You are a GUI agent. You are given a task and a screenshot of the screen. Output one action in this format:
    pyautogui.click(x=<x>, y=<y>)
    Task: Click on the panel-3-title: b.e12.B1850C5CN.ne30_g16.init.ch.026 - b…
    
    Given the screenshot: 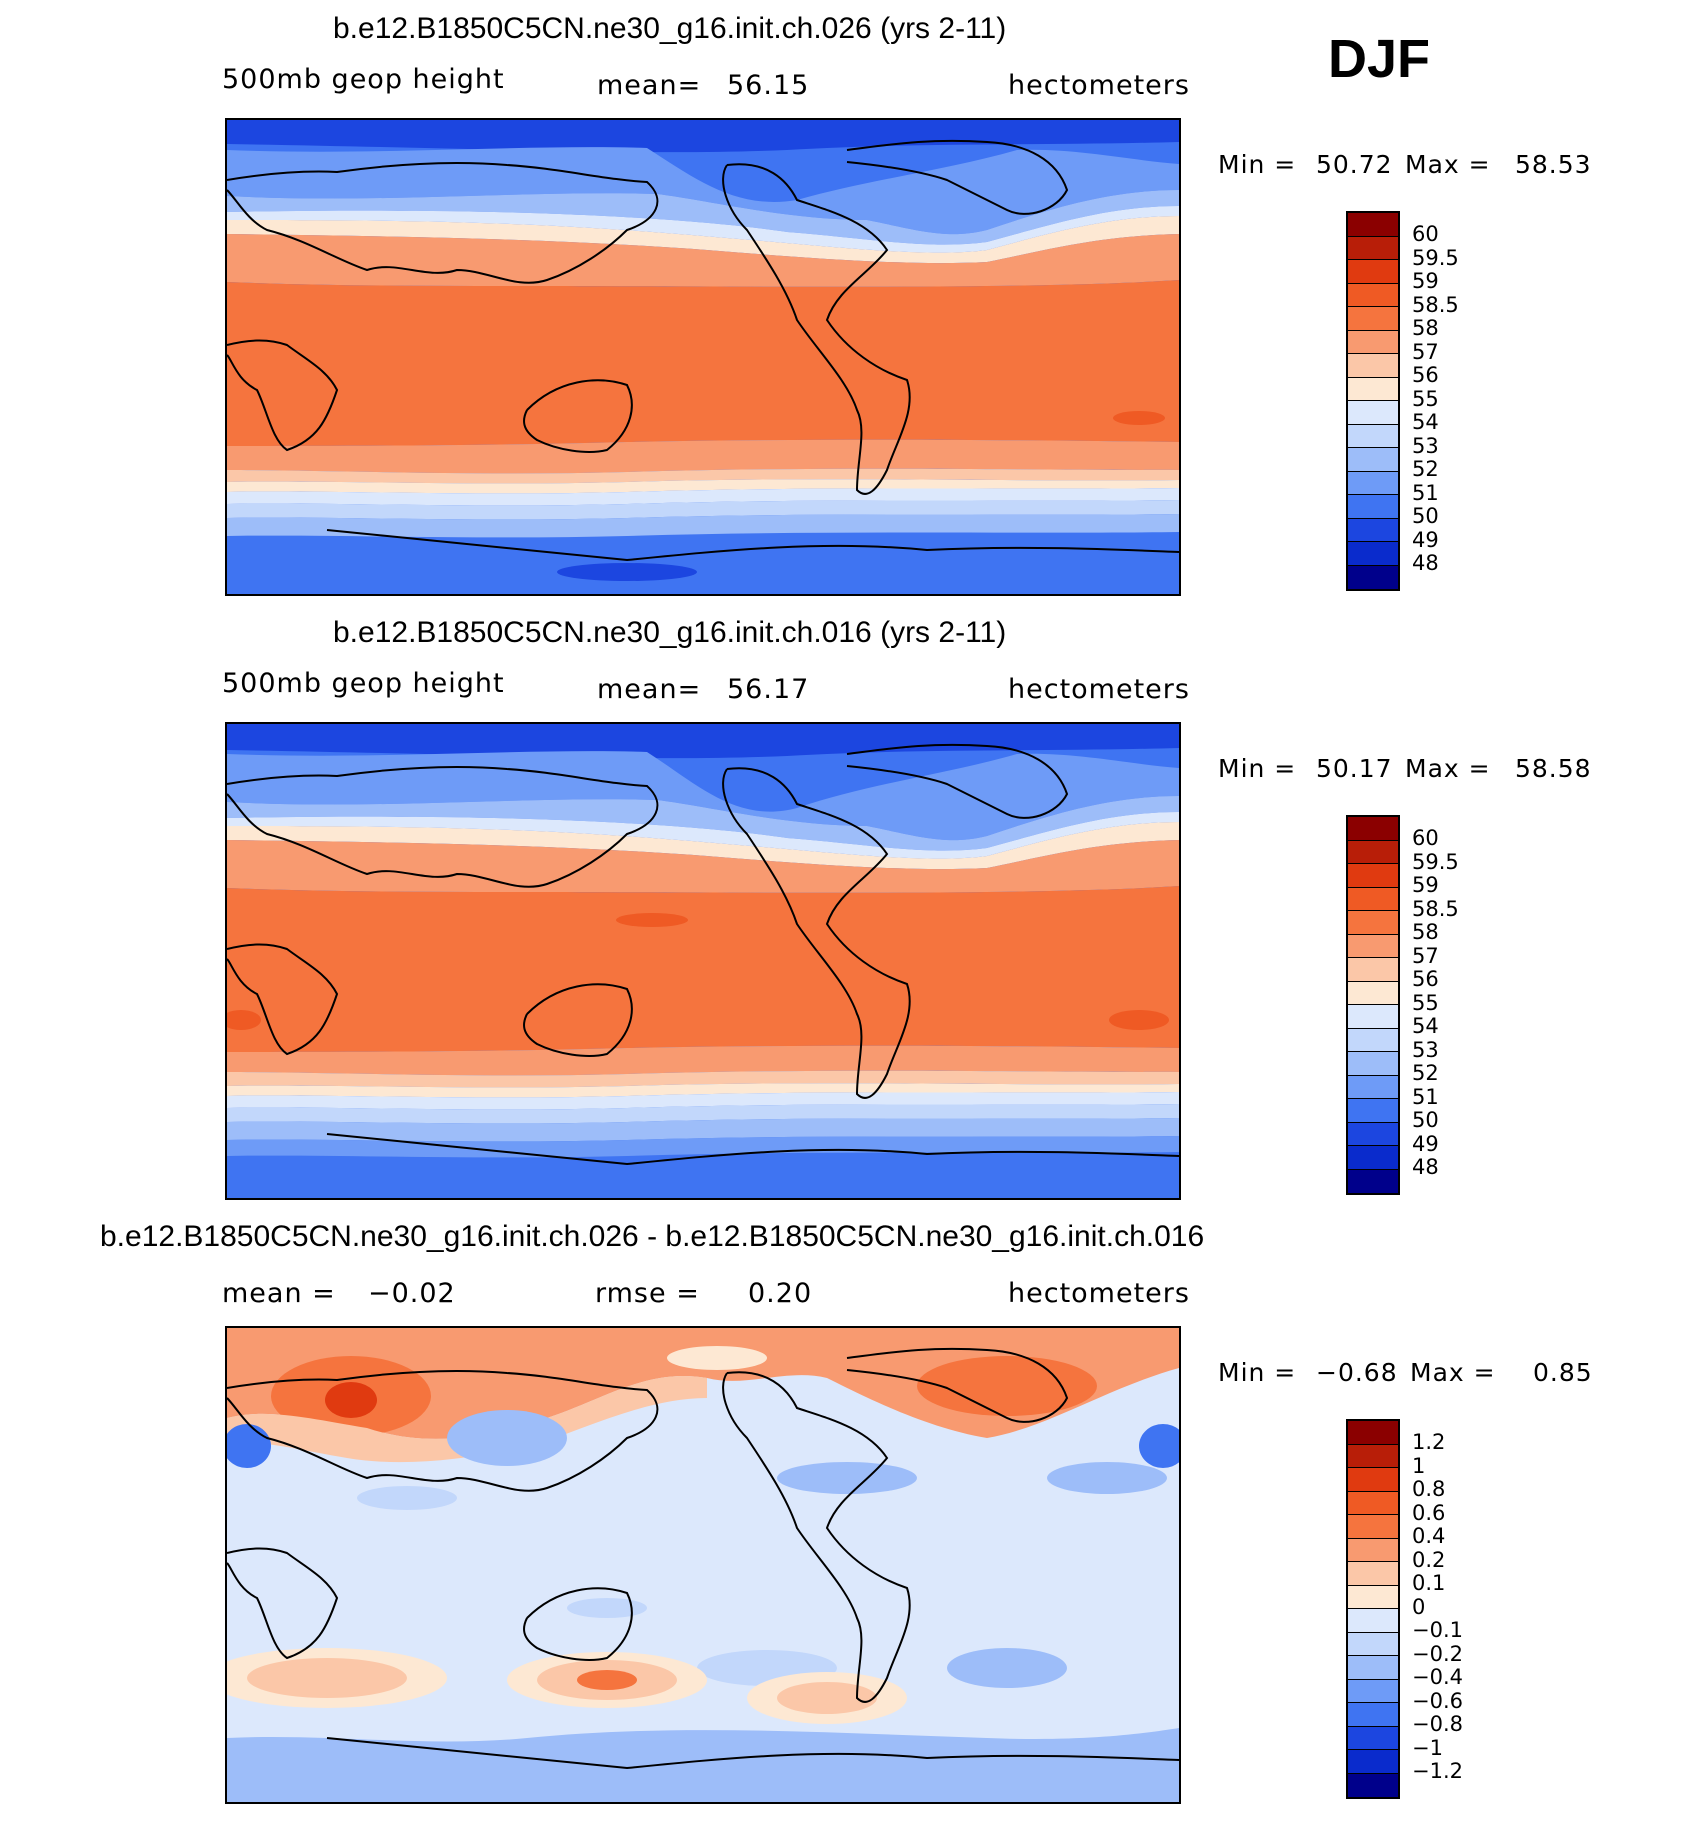 What is the action you would take?
    pyautogui.click(x=652, y=1236)
    